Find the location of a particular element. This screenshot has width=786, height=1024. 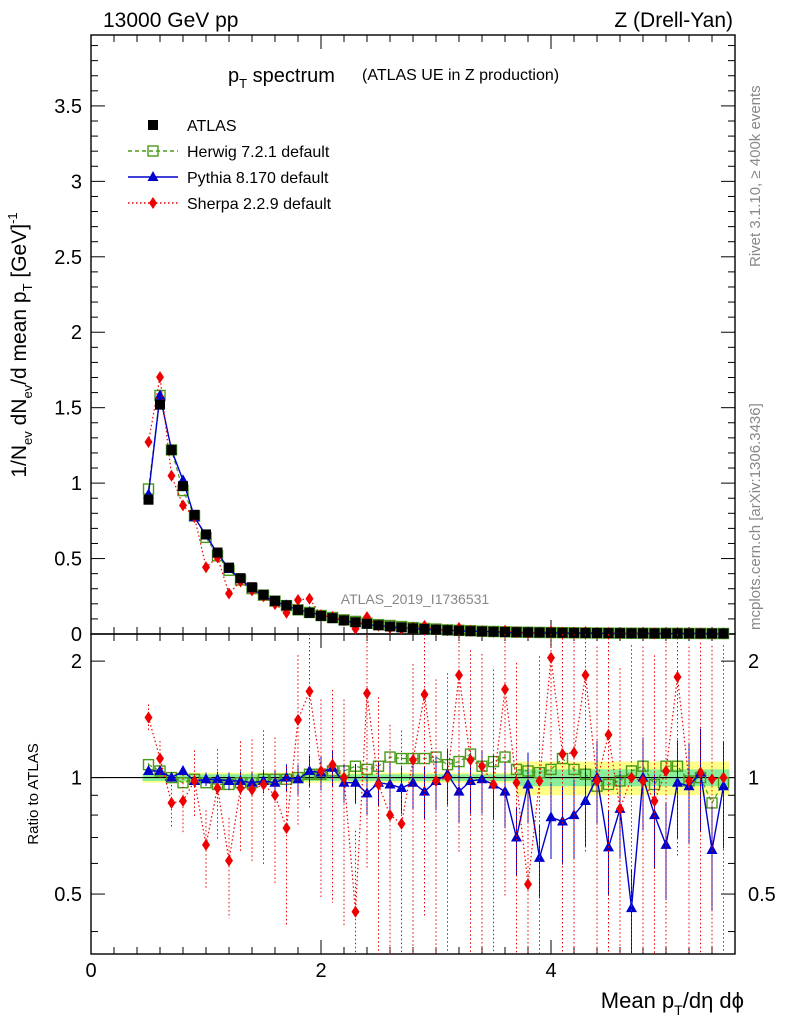

legend-marker-herwig is located at coordinates (153, 151).